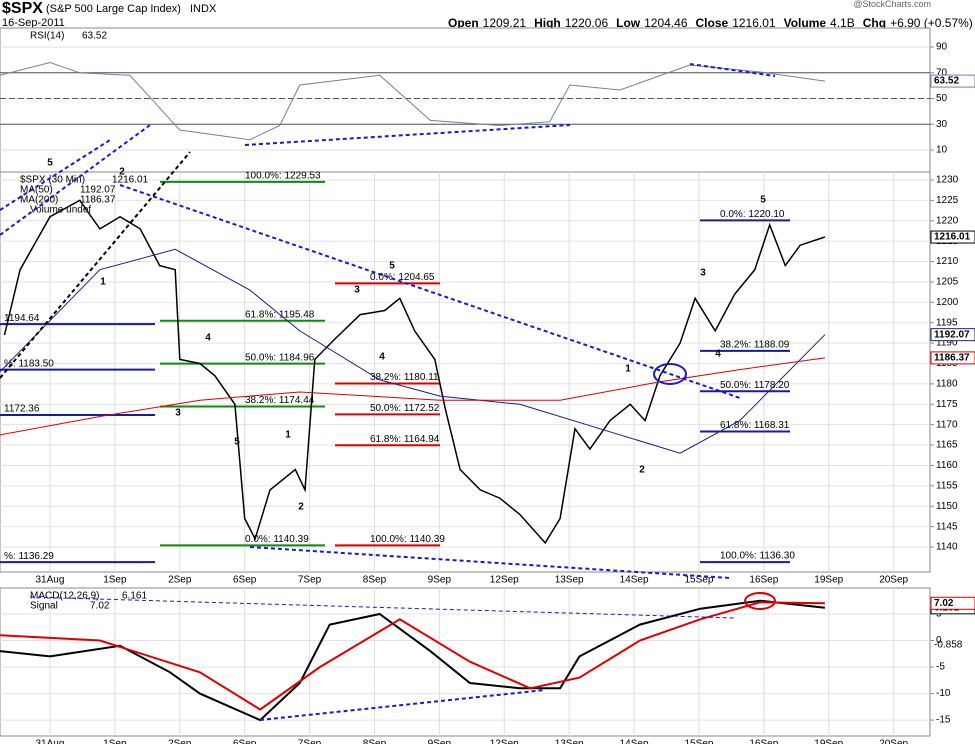  What do you see at coordinates (280, 400) in the screenshot?
I see `fib-label: 38.2%: 1174.44` at bounding box center [280, 400].